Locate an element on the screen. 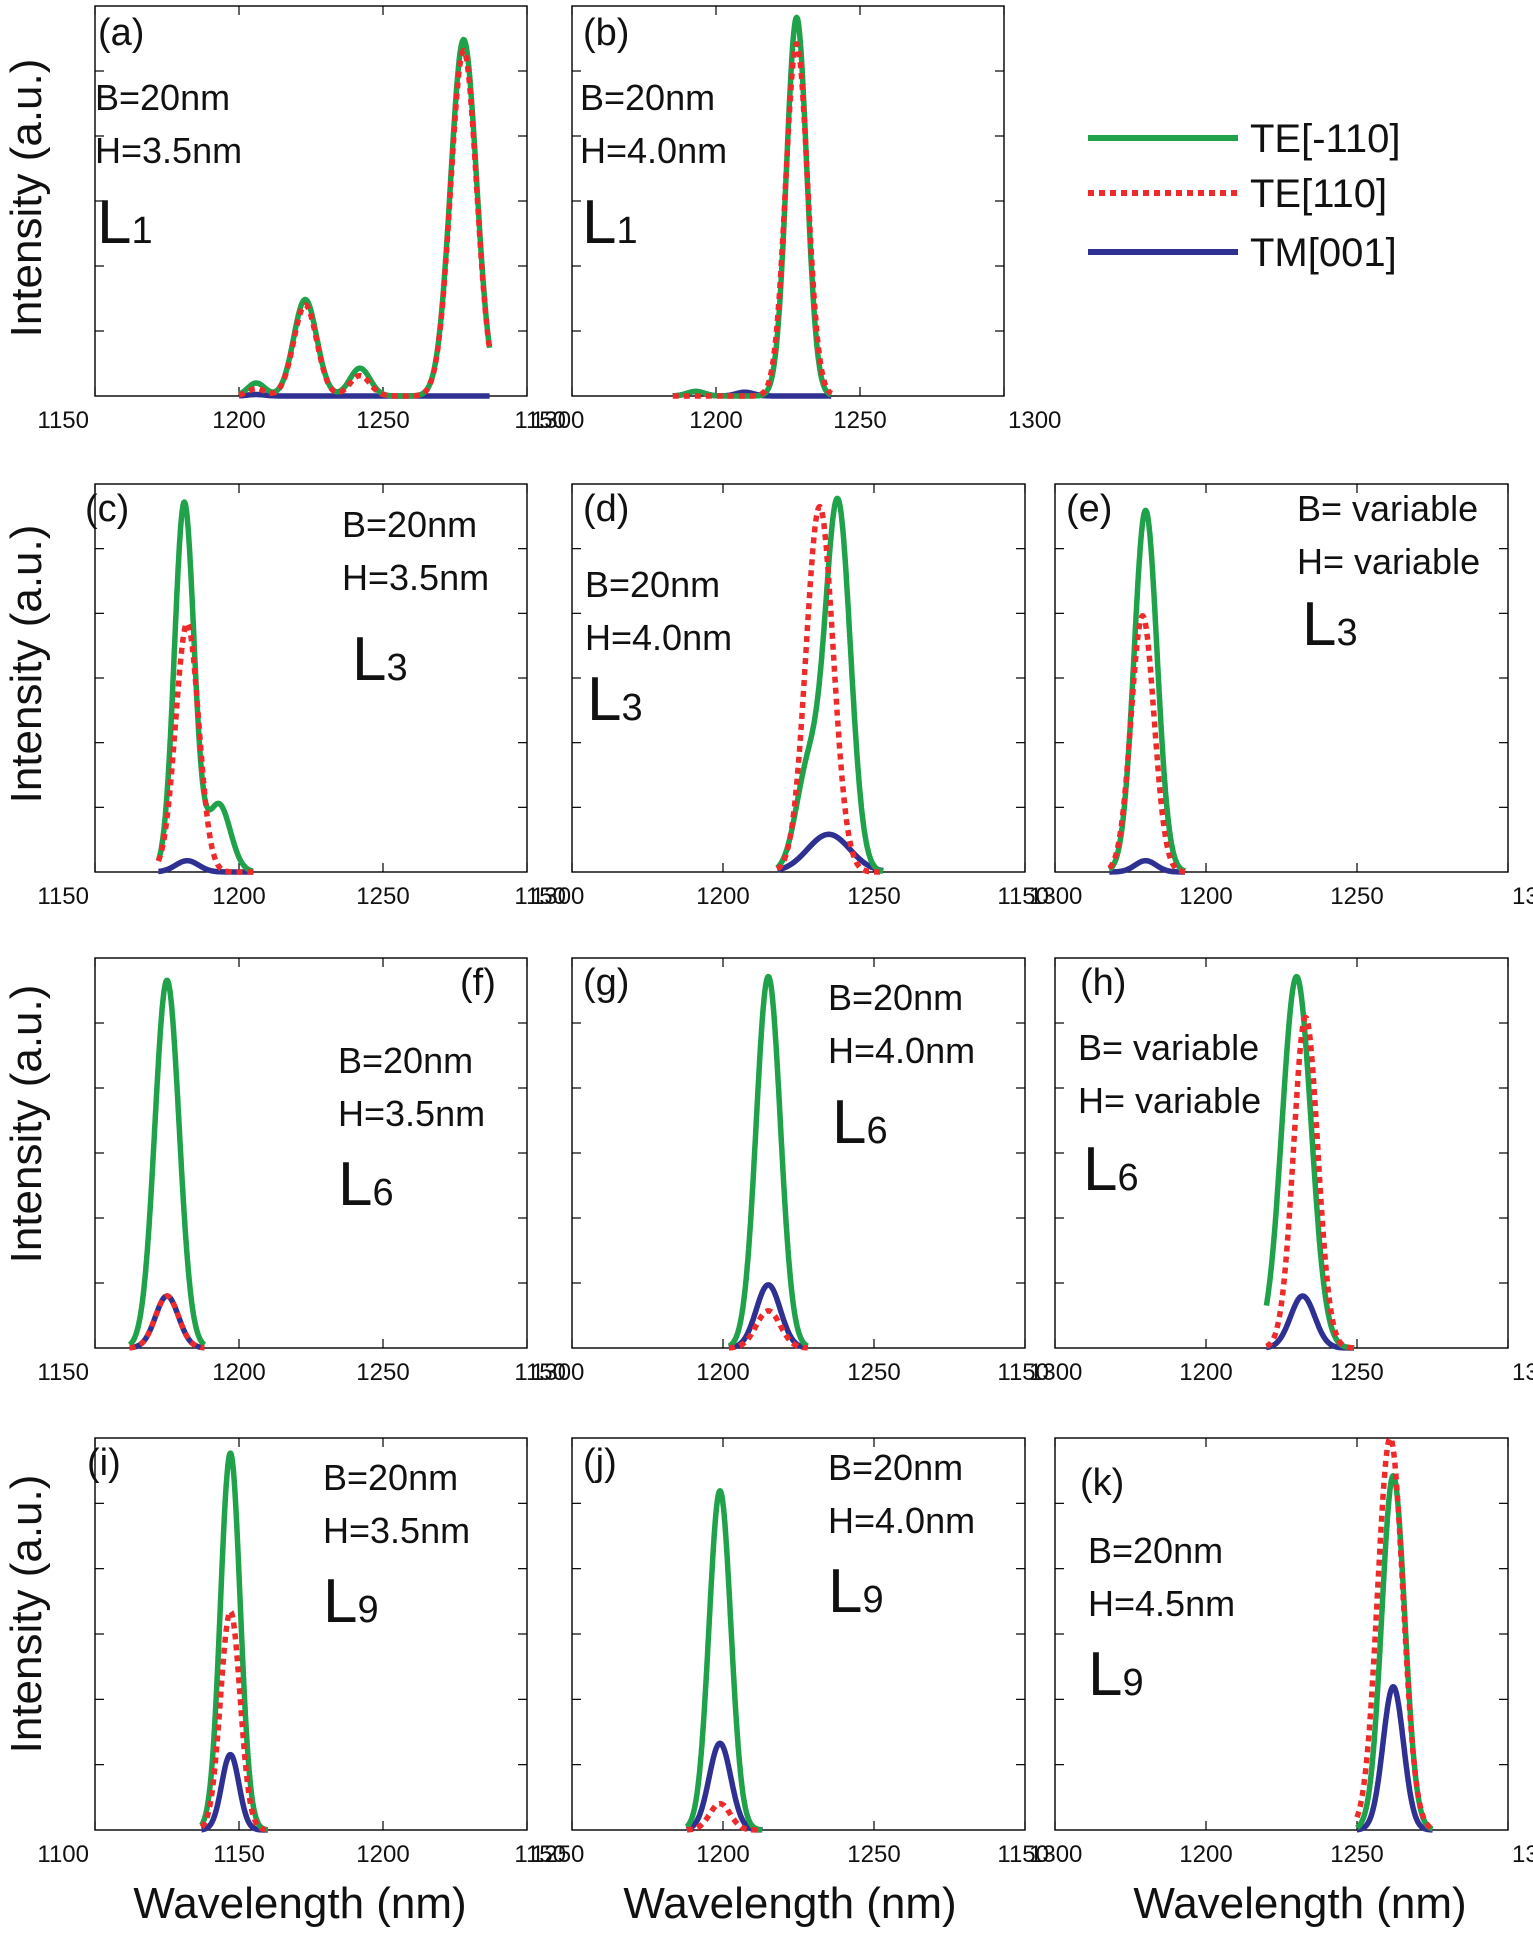 This screenshot has width=1533, height=1940. panel-label: (j) is located at coordinates (600, 1463).